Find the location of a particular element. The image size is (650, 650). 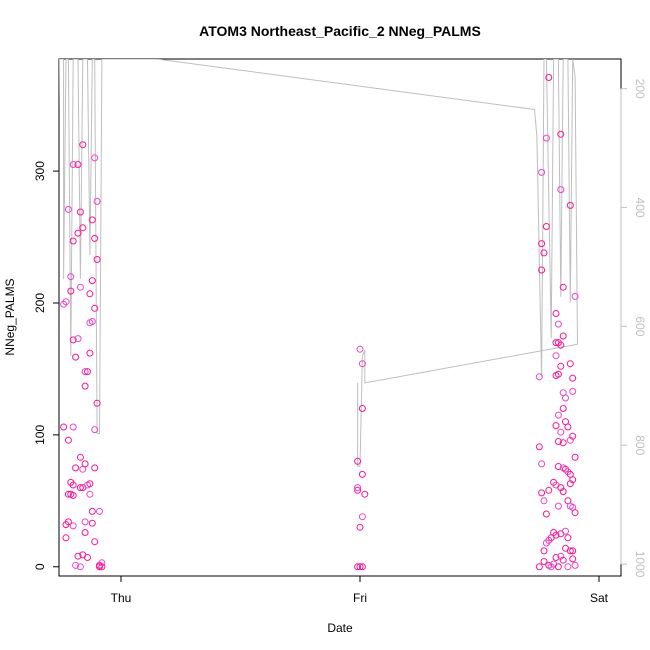

y-tick-label: 300 is located at coordinates (40, 171).